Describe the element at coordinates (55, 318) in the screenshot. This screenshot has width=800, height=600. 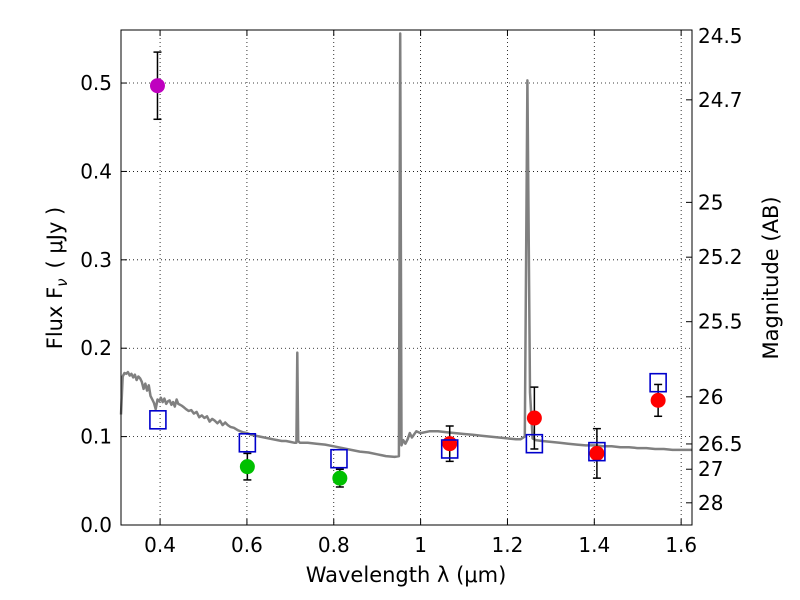
I see `y-axis-label-main: Flux F` at that location.